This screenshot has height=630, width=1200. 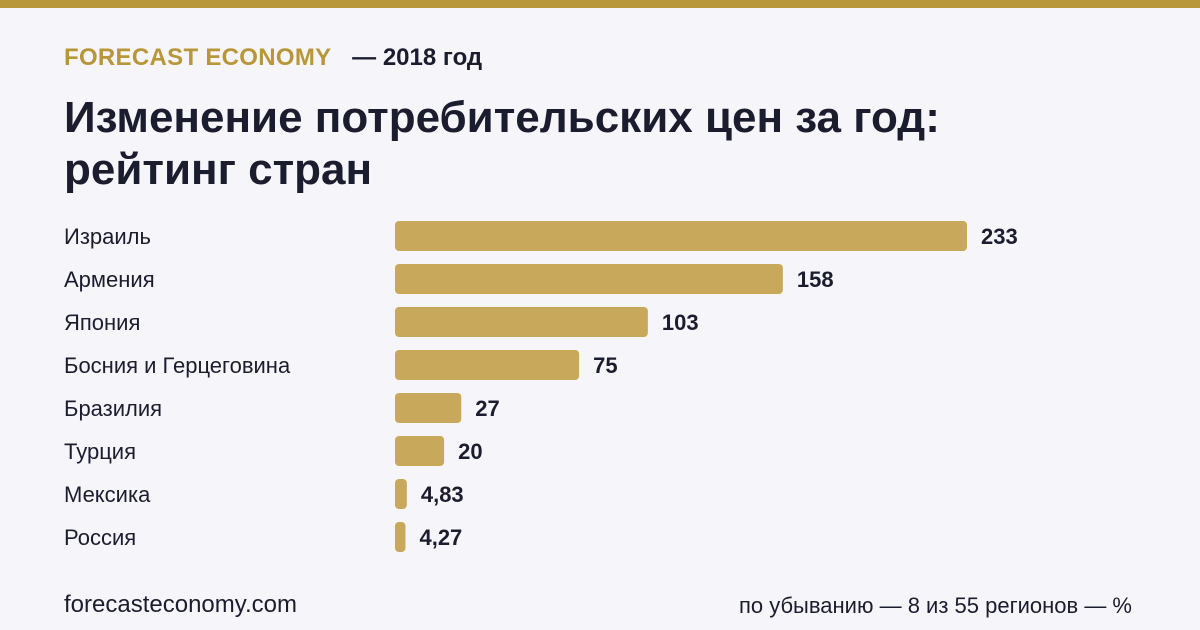 What do you see at coordinates (417, 57) in the screenshot?
I see `period-label: — 2018 год` at bounding box center [417, 57].